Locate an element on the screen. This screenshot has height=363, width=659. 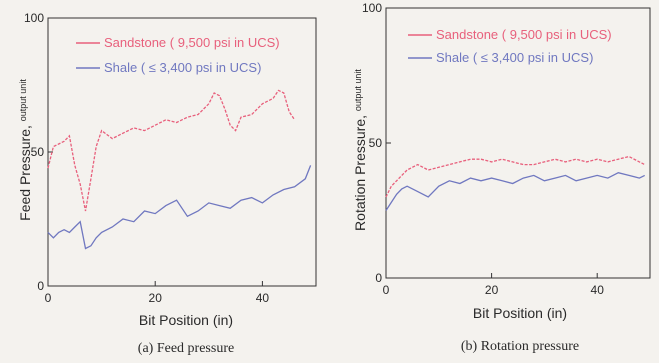
series-rotation-pressure is located at coordinates (515, 183).